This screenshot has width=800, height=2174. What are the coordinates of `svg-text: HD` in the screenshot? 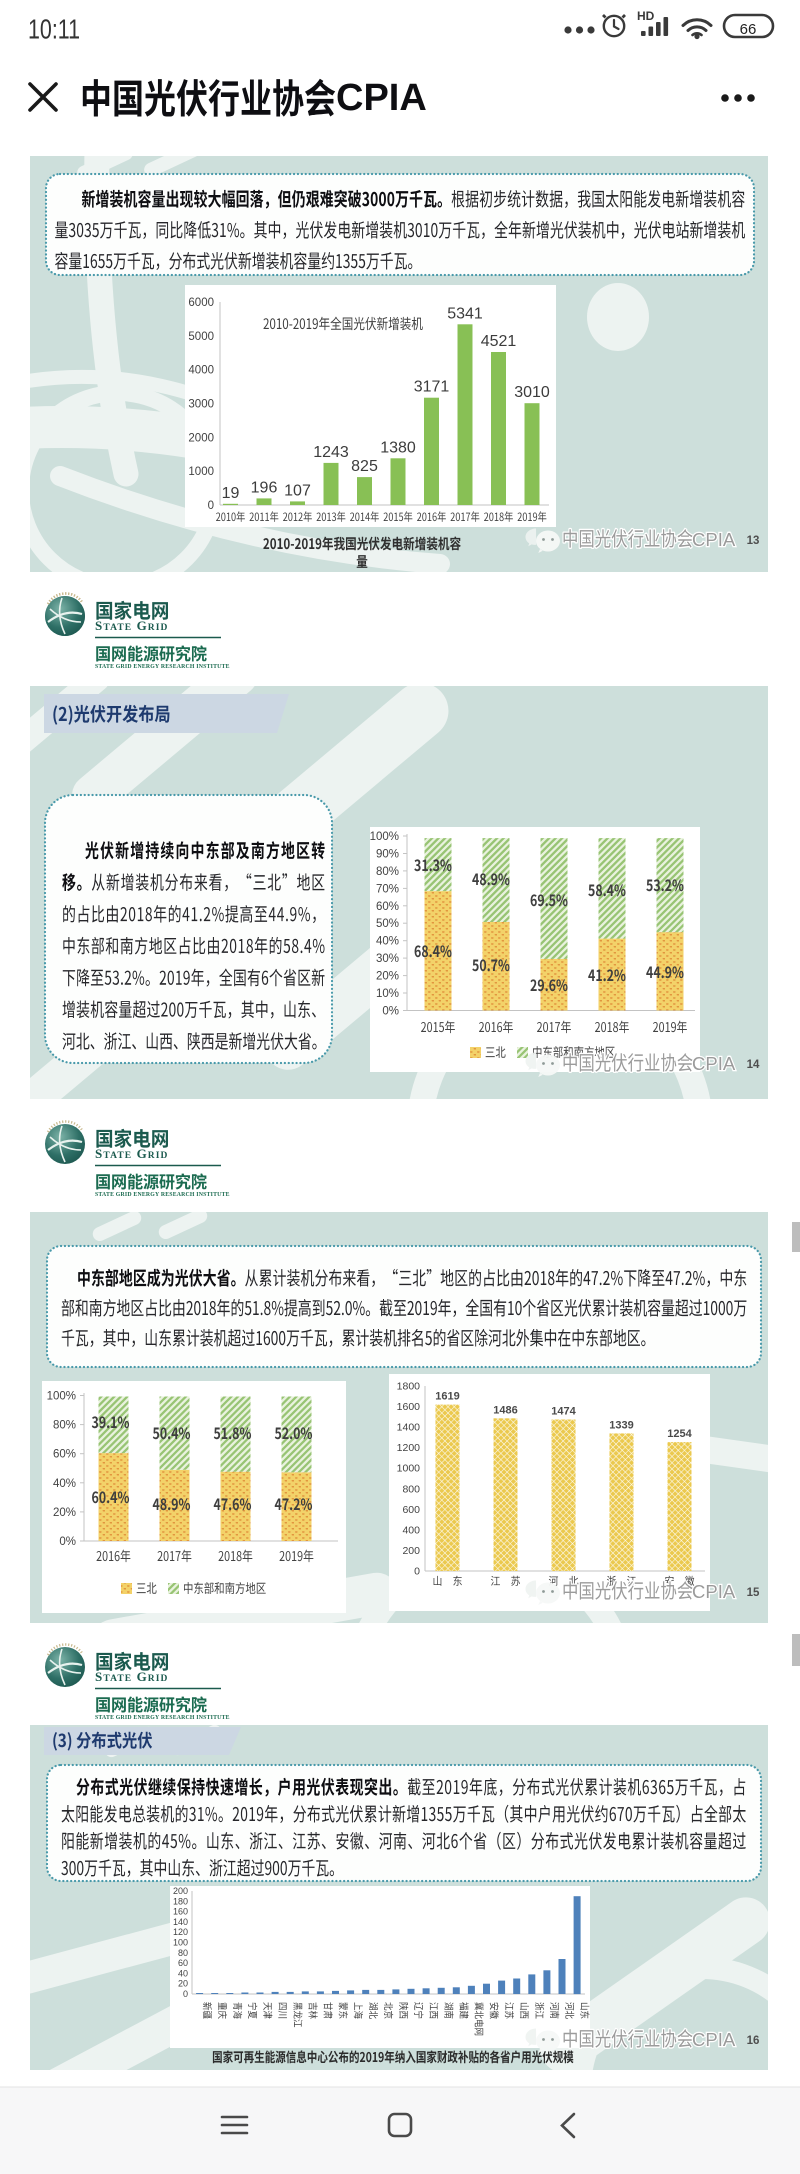 It's located at (646, 16).